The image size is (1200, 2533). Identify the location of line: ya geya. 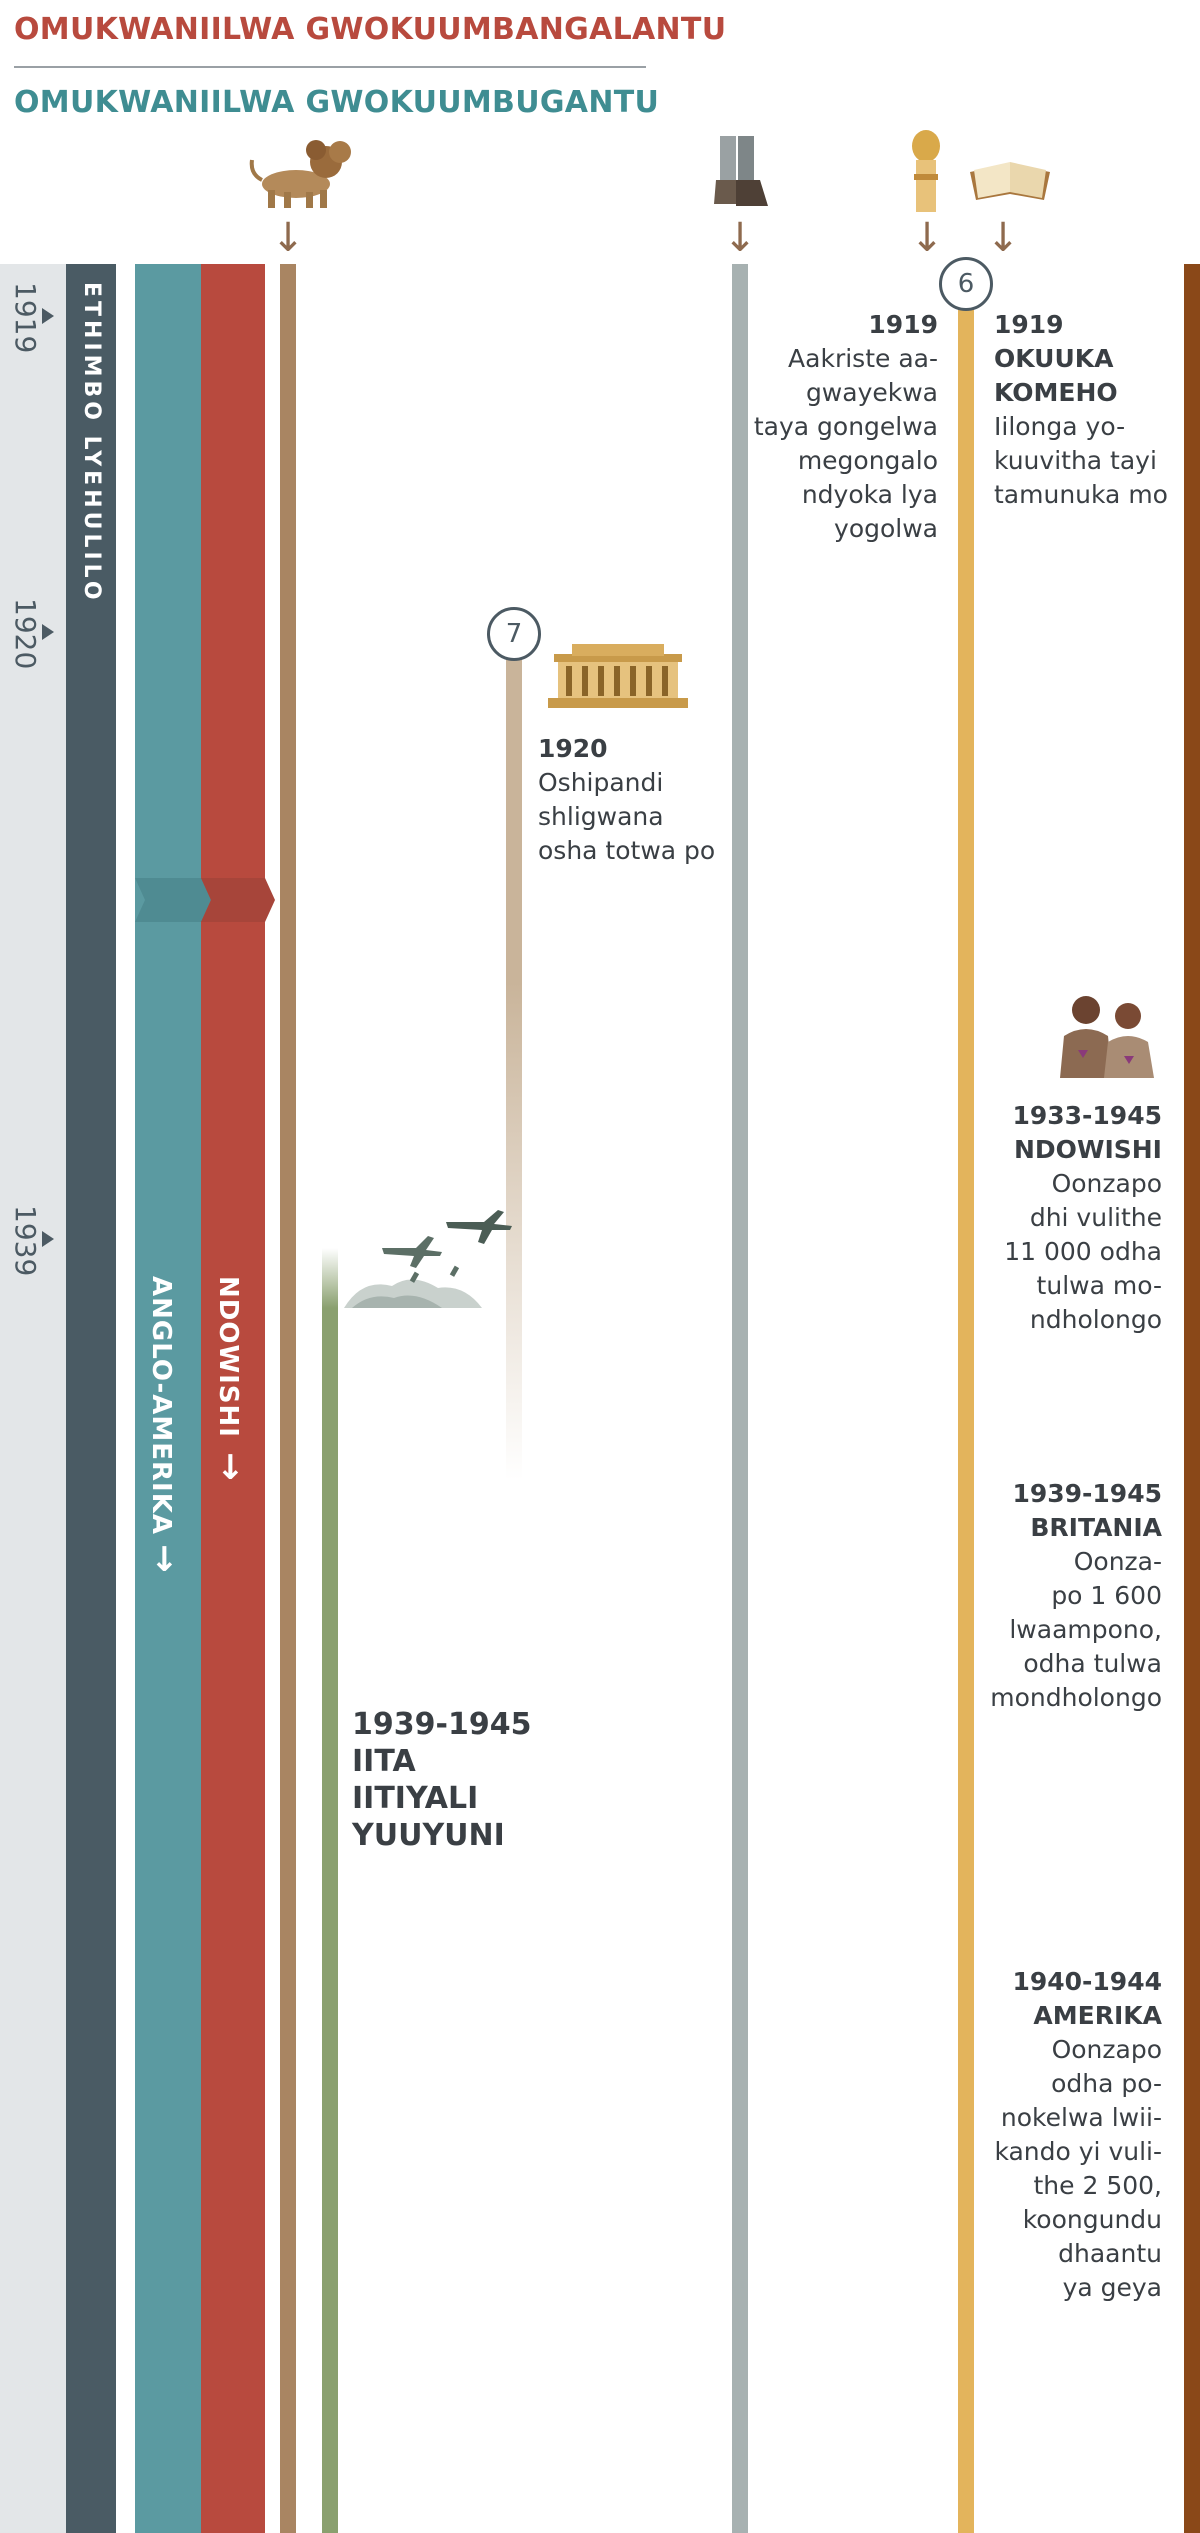
(1112, 2287).